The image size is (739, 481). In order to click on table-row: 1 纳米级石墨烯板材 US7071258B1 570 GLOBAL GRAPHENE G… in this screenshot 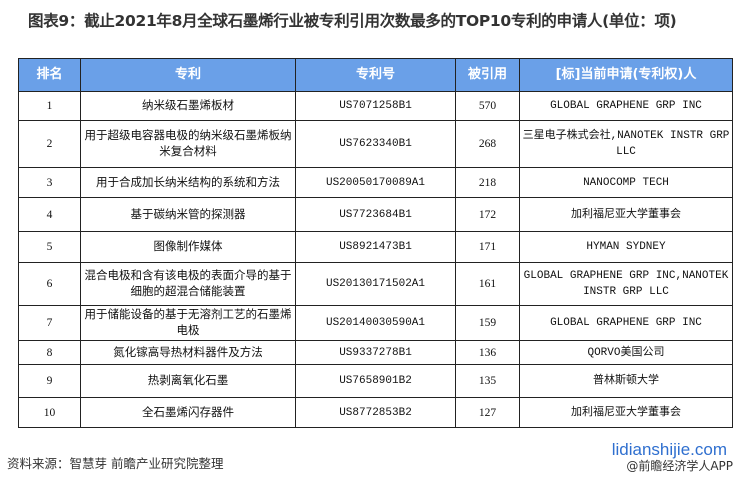, I will do `click(375, 106)`.